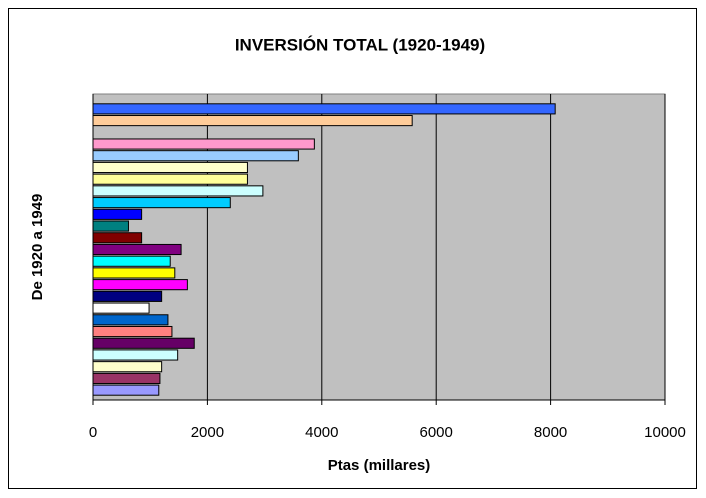 This screenshot has height=498, width=706. What do you see at coordinates (550, 432) in the screenshot?
I see `x-tick-label: 8000` at bounding box center [550, 432].